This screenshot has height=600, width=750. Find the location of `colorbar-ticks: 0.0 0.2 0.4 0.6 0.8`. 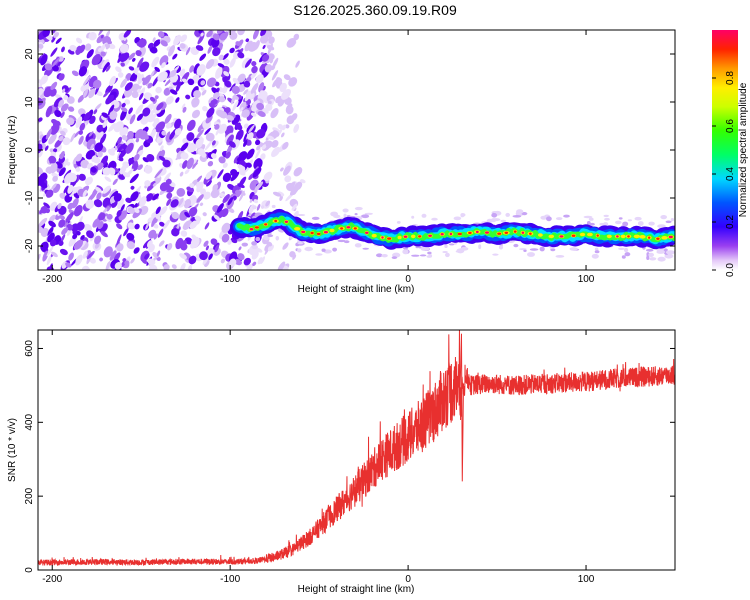

colorbar-ticks: 0.0 0.2 0.4 0.6 0.8 is located at coordinates (724, 174).